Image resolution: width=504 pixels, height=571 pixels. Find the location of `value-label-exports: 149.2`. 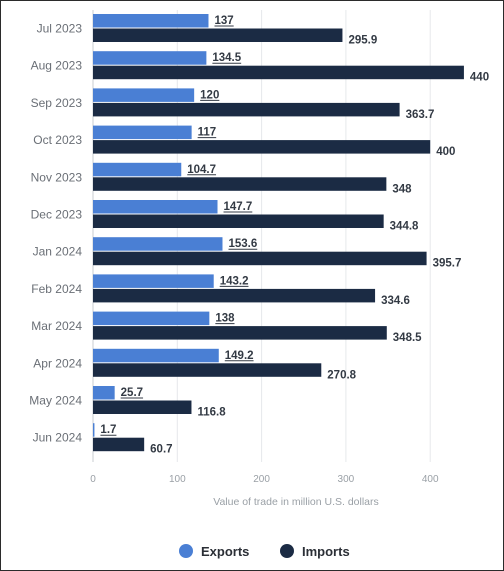

value-label-exports: 149.2 is located at coordinates (239, 356).